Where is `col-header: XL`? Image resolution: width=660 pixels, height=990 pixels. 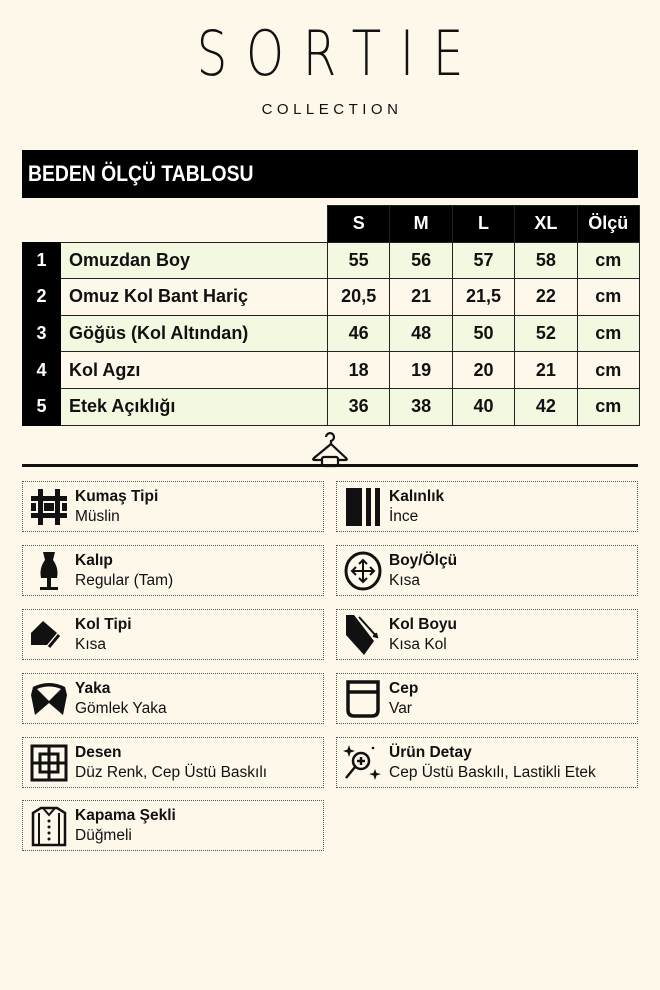 col-header: XL is located at coordinates (546, 224).